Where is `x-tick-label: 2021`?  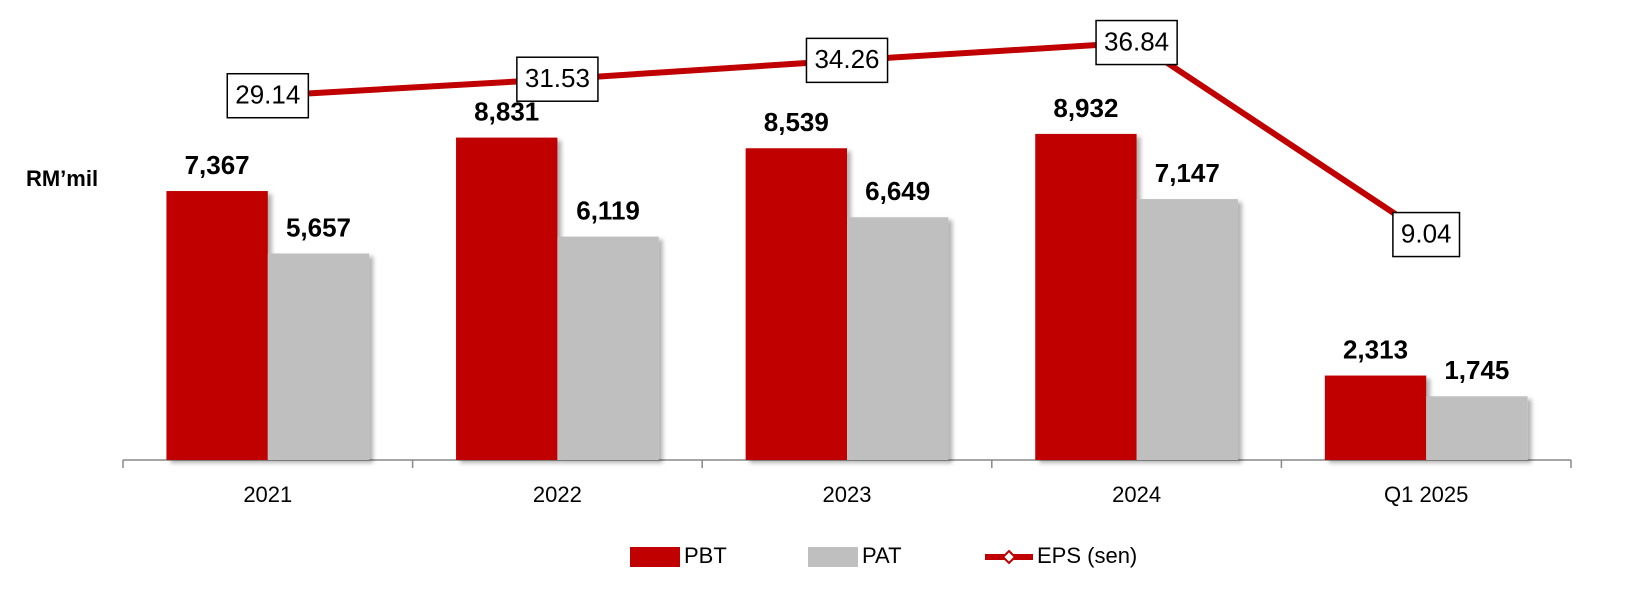 x-tick-label: 2021 is located at coordinates (267, 494).